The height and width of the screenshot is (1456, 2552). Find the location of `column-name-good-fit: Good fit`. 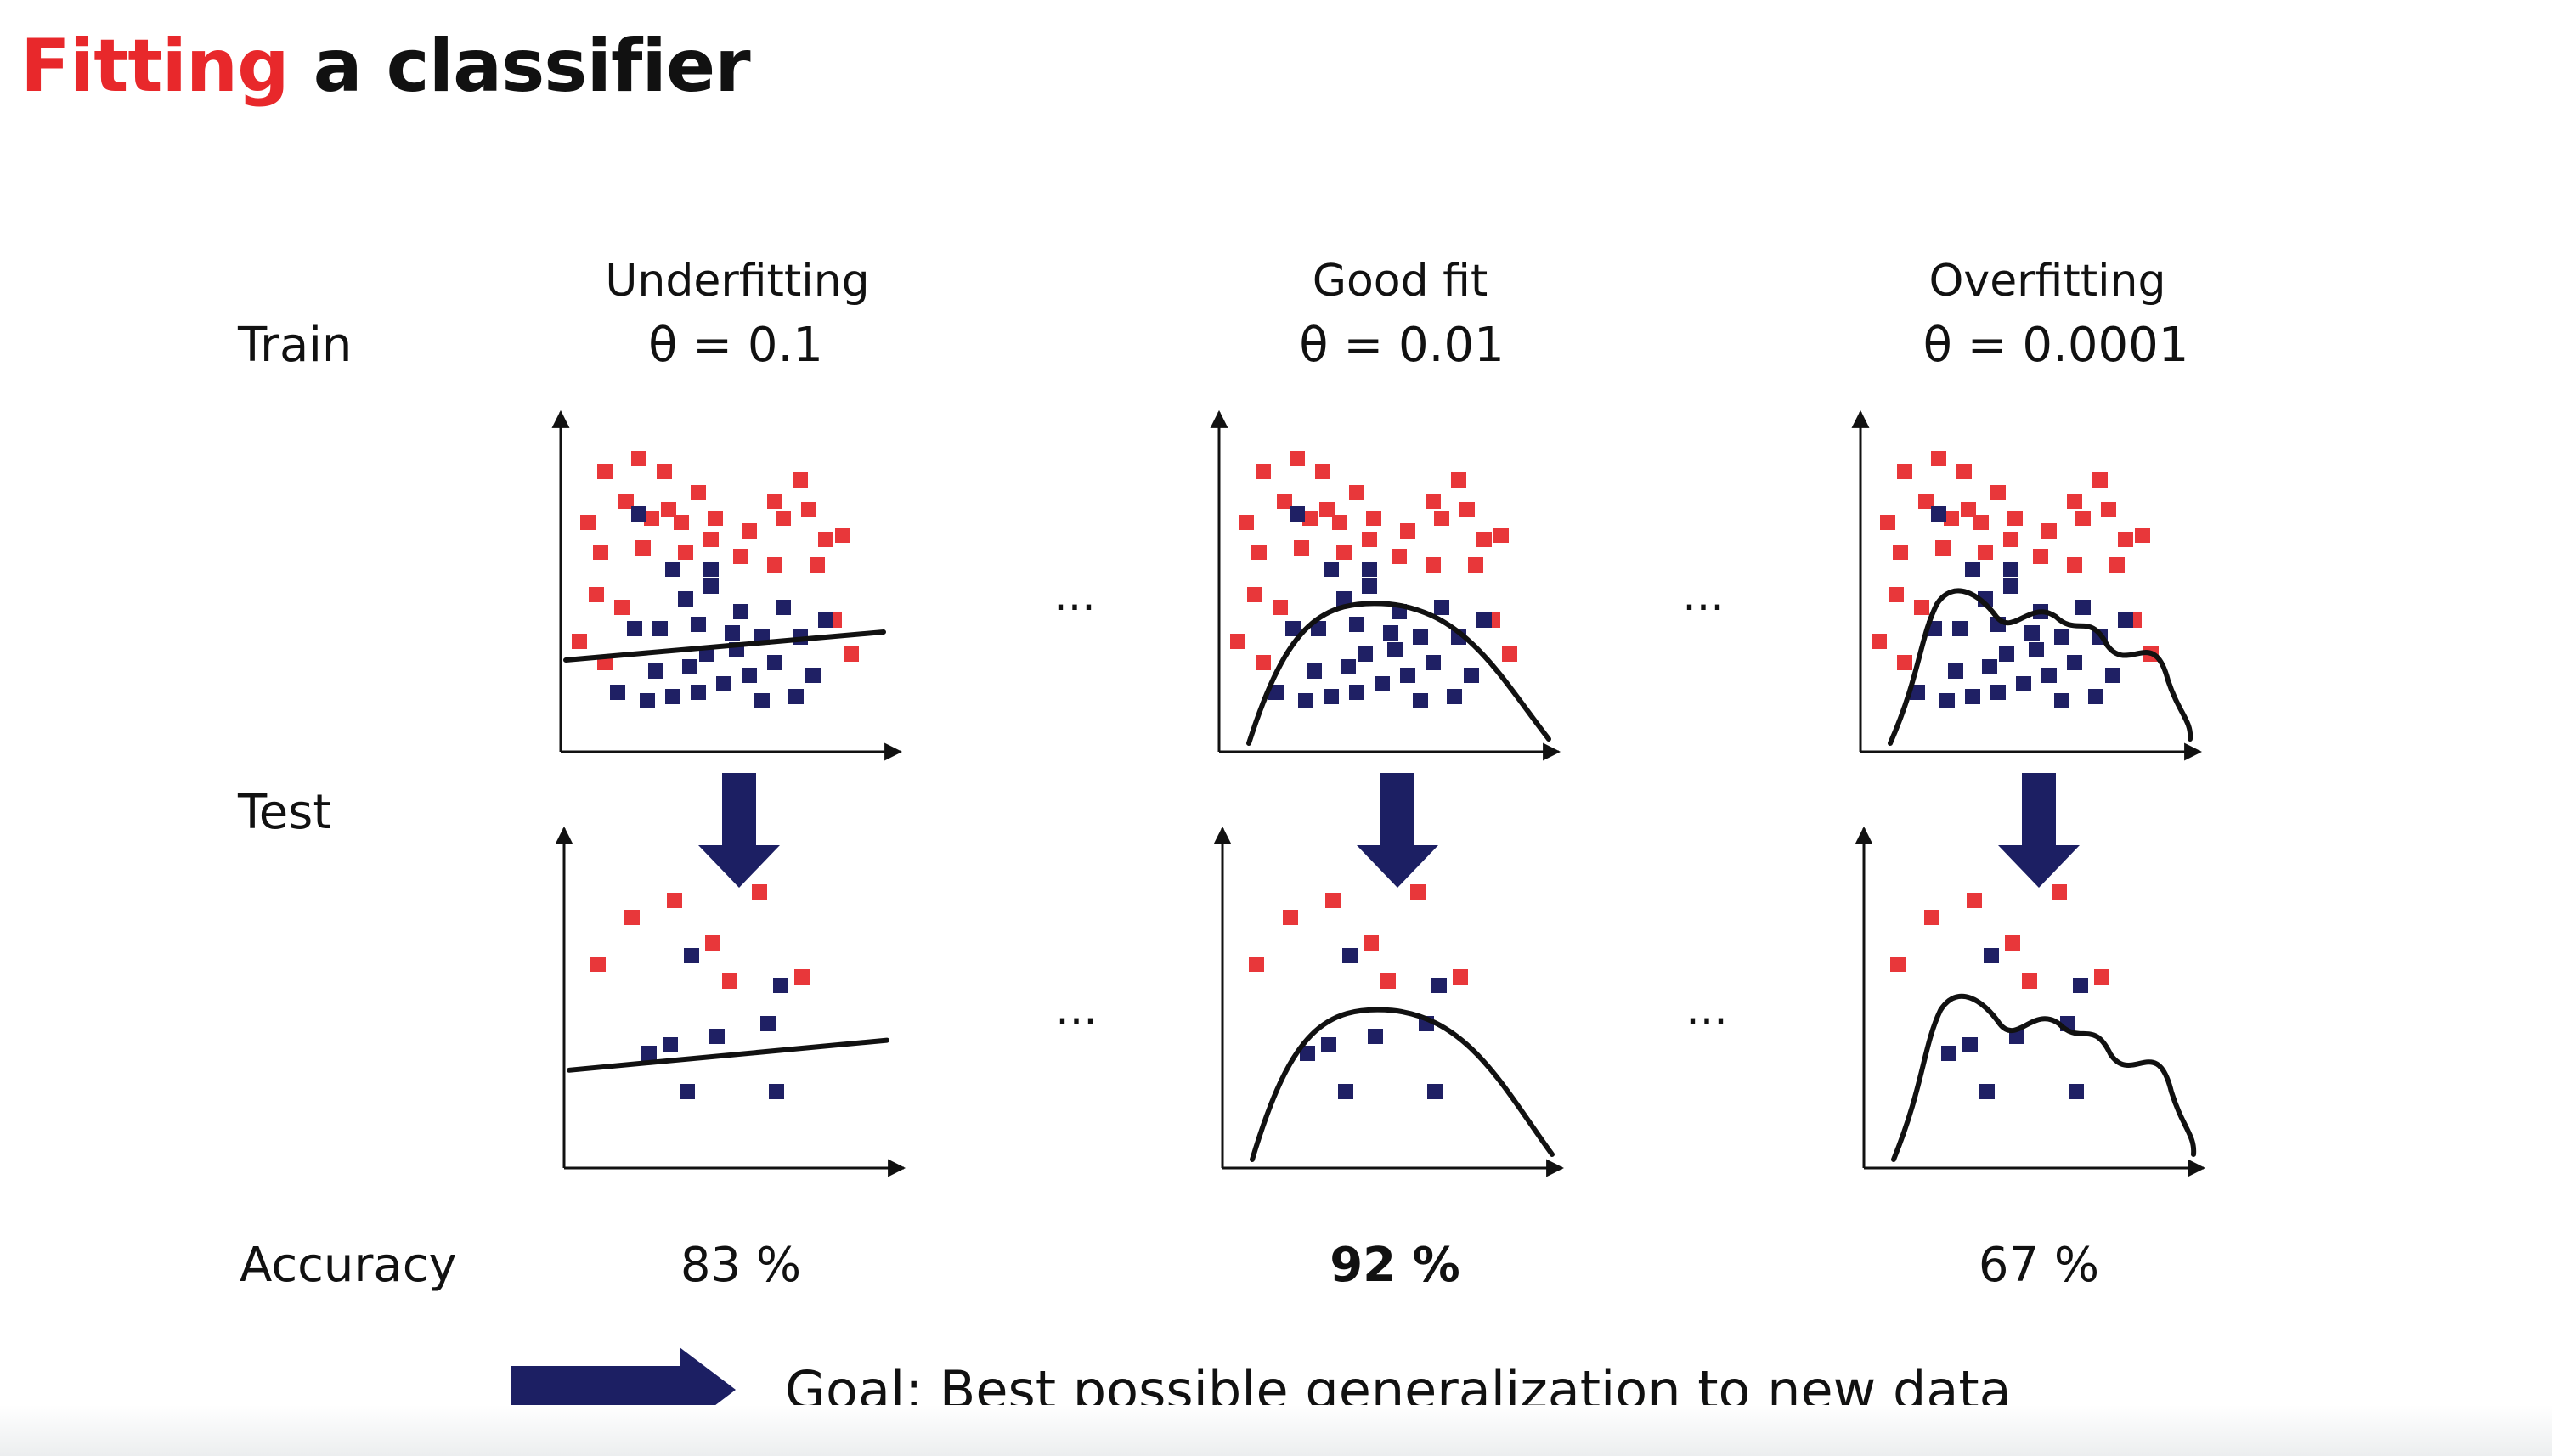

column-name-good-fit: Good fit is located at coordinates (1400, 282).